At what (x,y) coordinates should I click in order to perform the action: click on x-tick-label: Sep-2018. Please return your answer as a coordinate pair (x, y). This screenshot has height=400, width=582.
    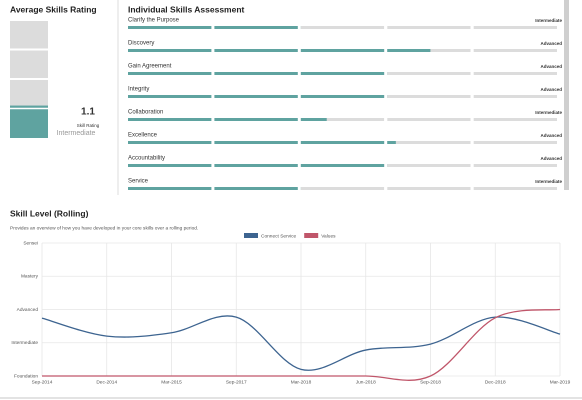
    Looking at the image, I should click on (430, 382).